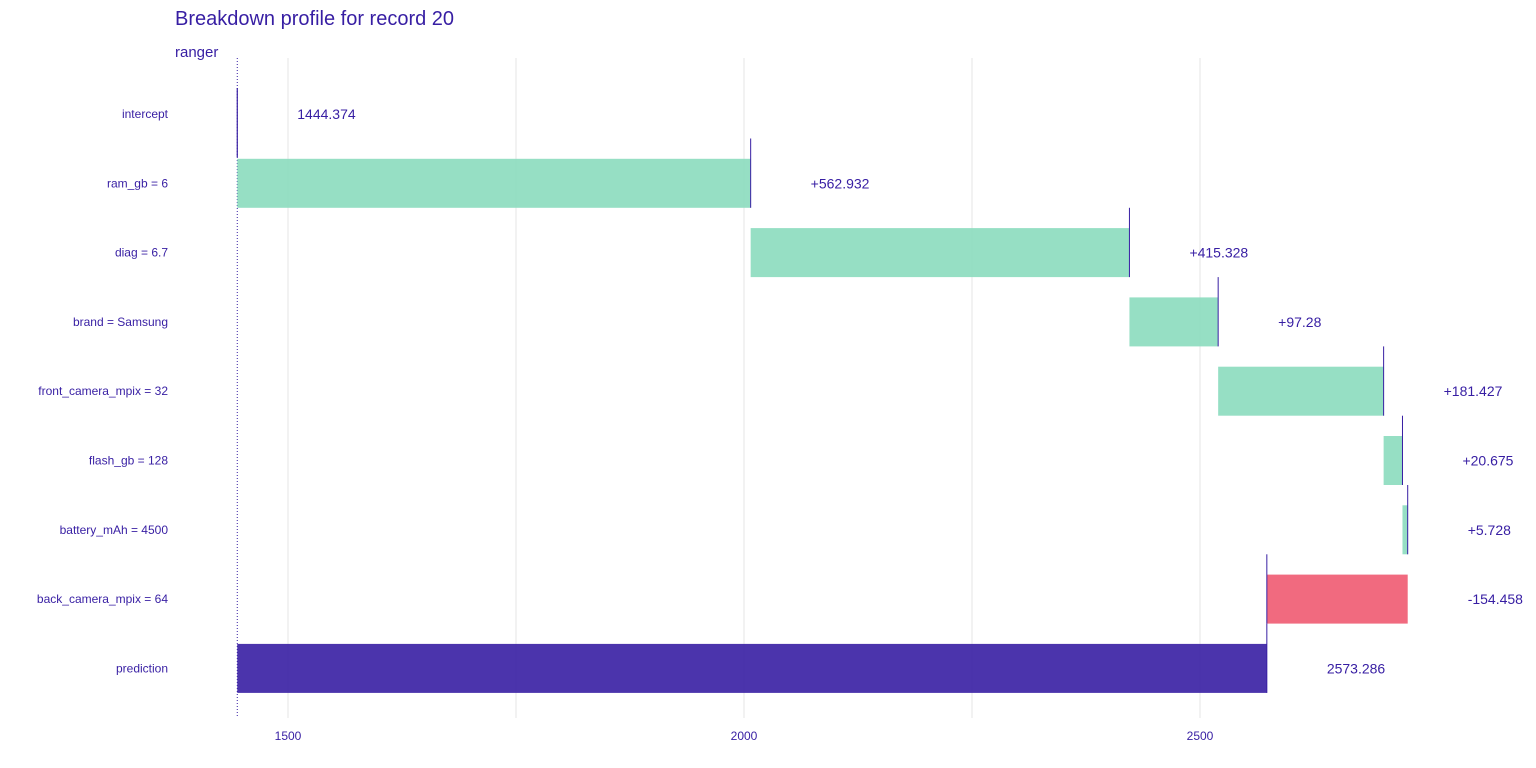 The height and width of the screenshot is (768, 1536). Describe the element at coordinates (1489, 530) in the screenshot. I see `value-label: +5.728` at that location.